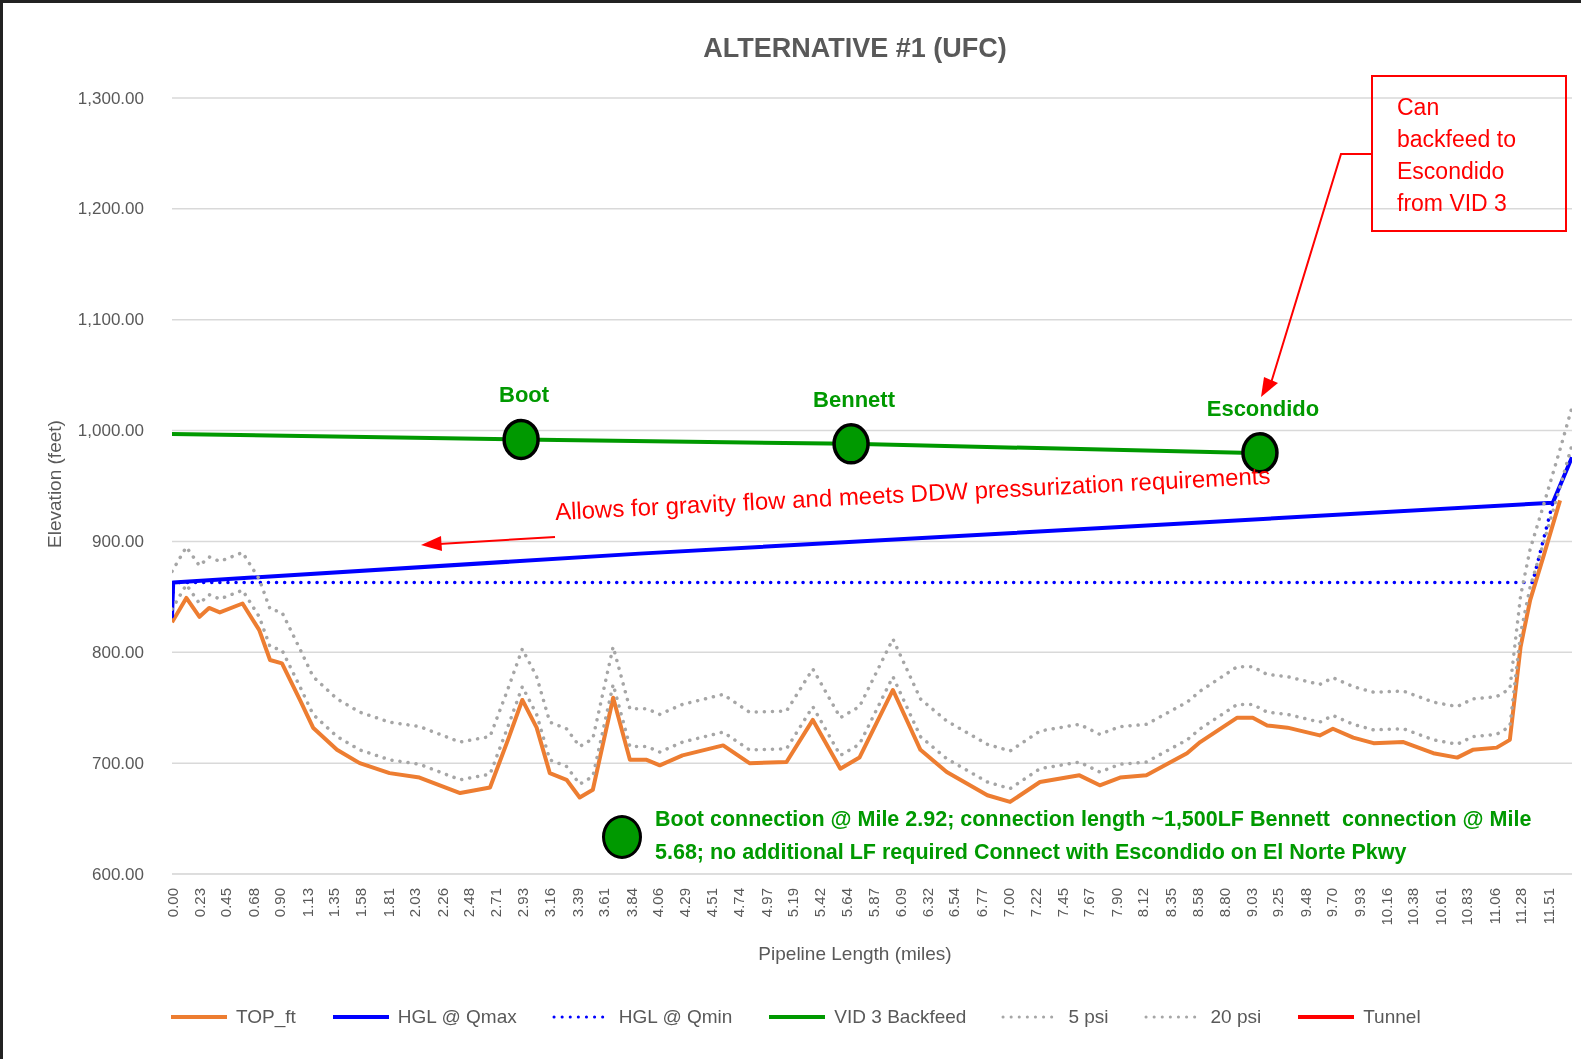 This screenshot has height=1059, width=1581. Describe the element at coordinates (577, 903) in the screenshot. I see `x-tick-label: 3.39` at that location.